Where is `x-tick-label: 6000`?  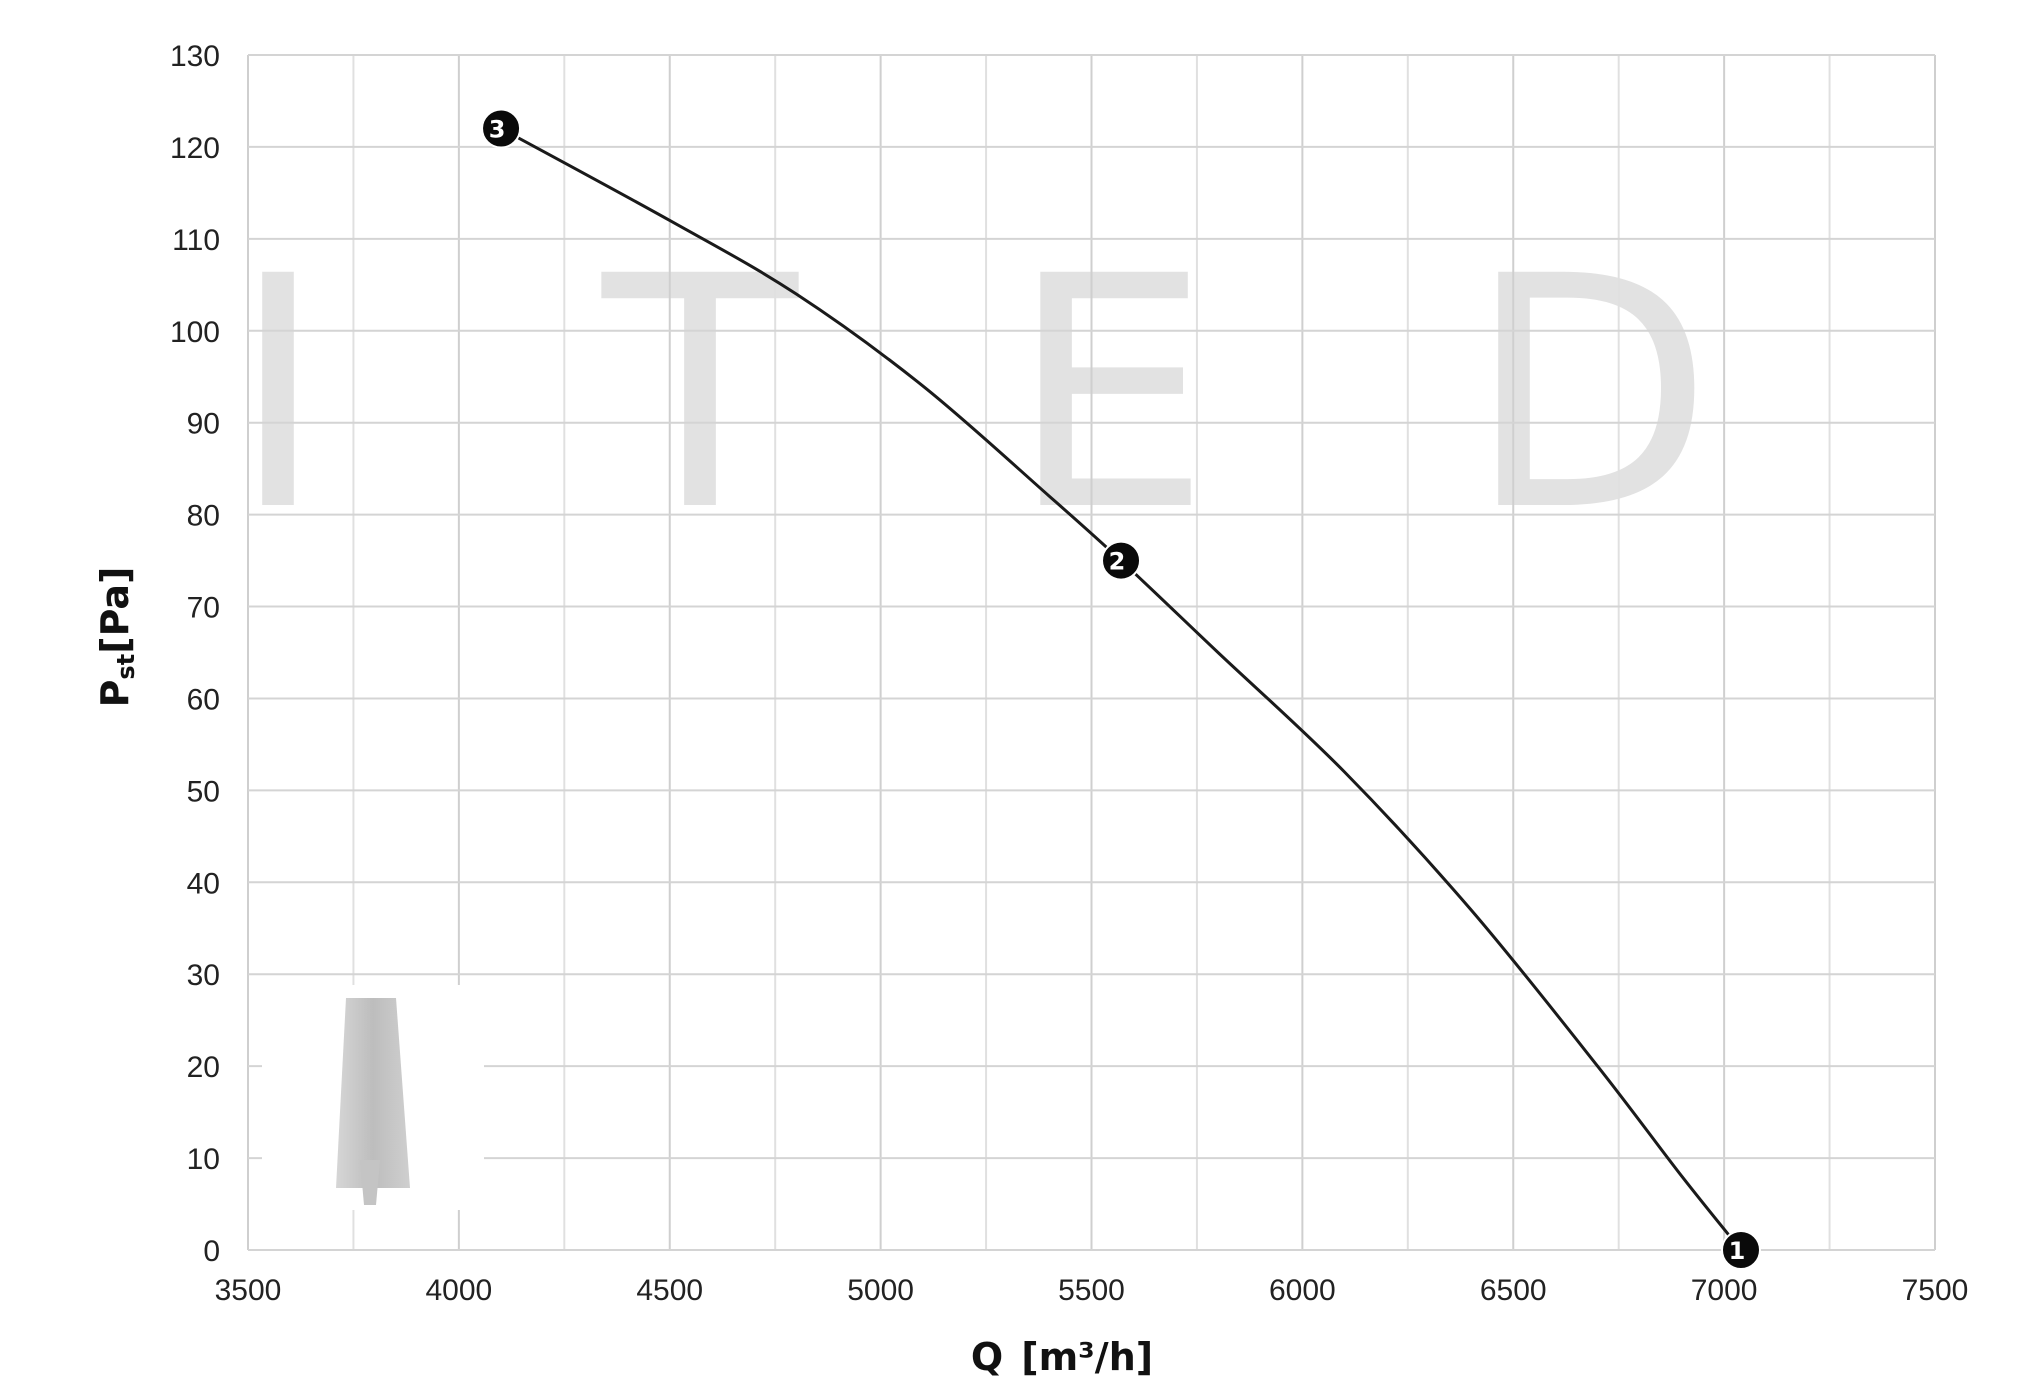
x-tick-label: 6000 is located at coordinates (1302, 1290).